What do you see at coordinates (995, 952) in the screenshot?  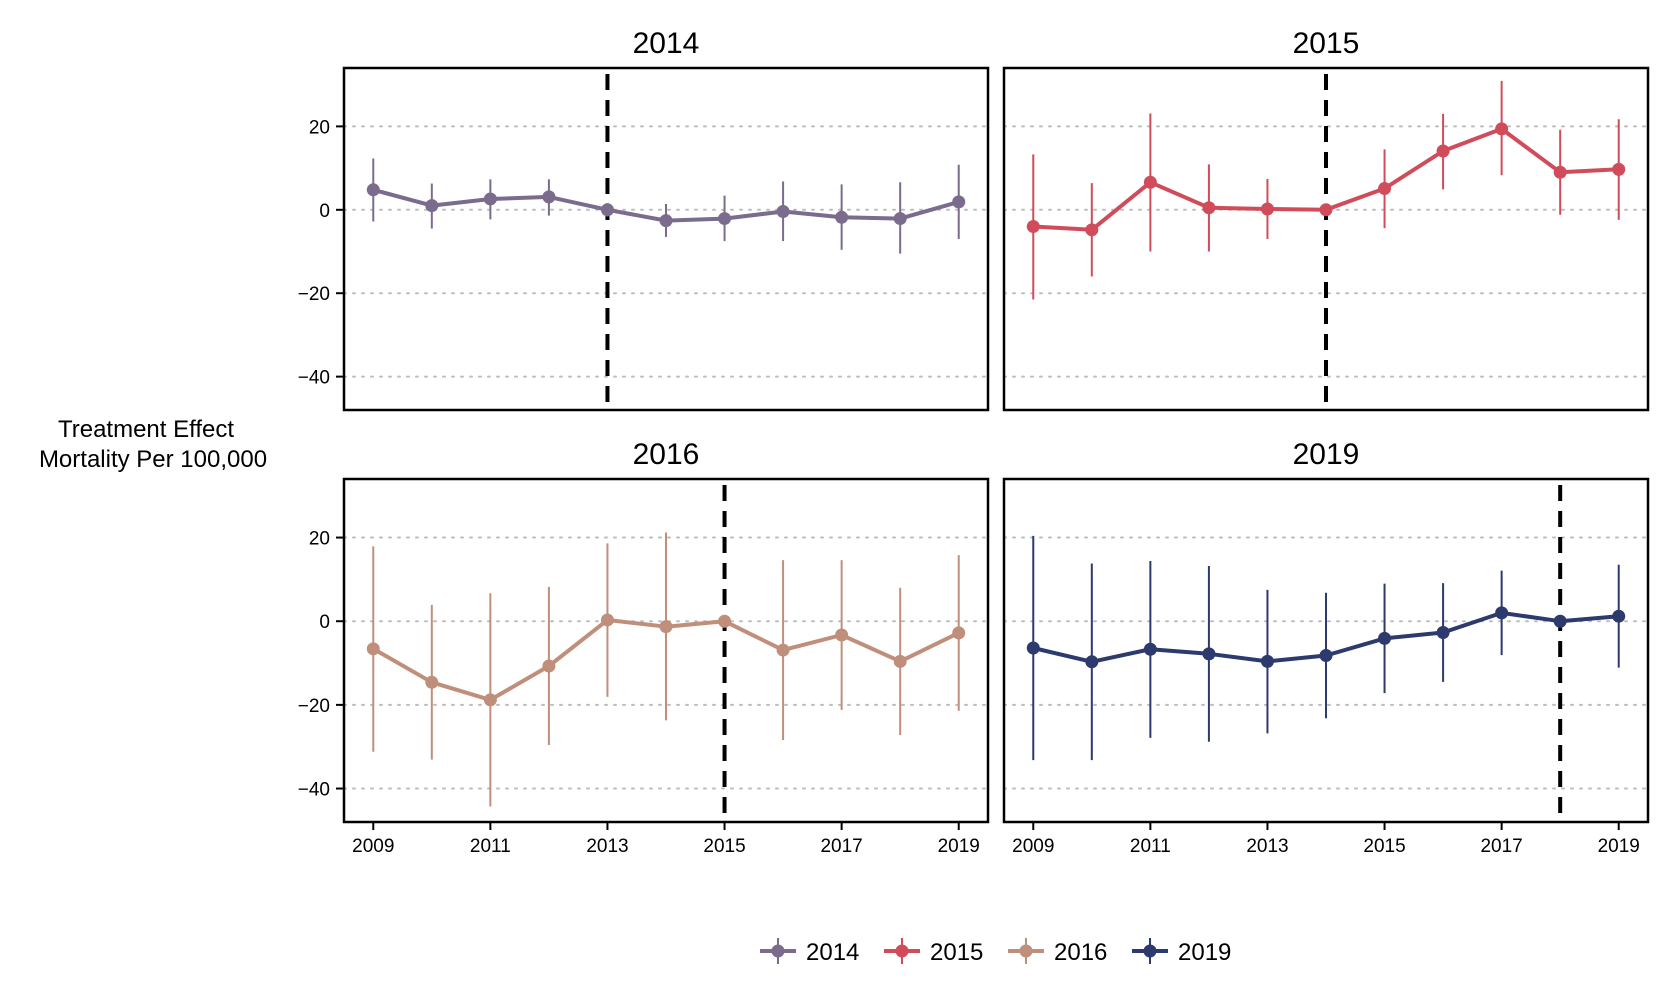 I see `legend: 2014 2015 2016 2019` at bounding box center [995, 952].